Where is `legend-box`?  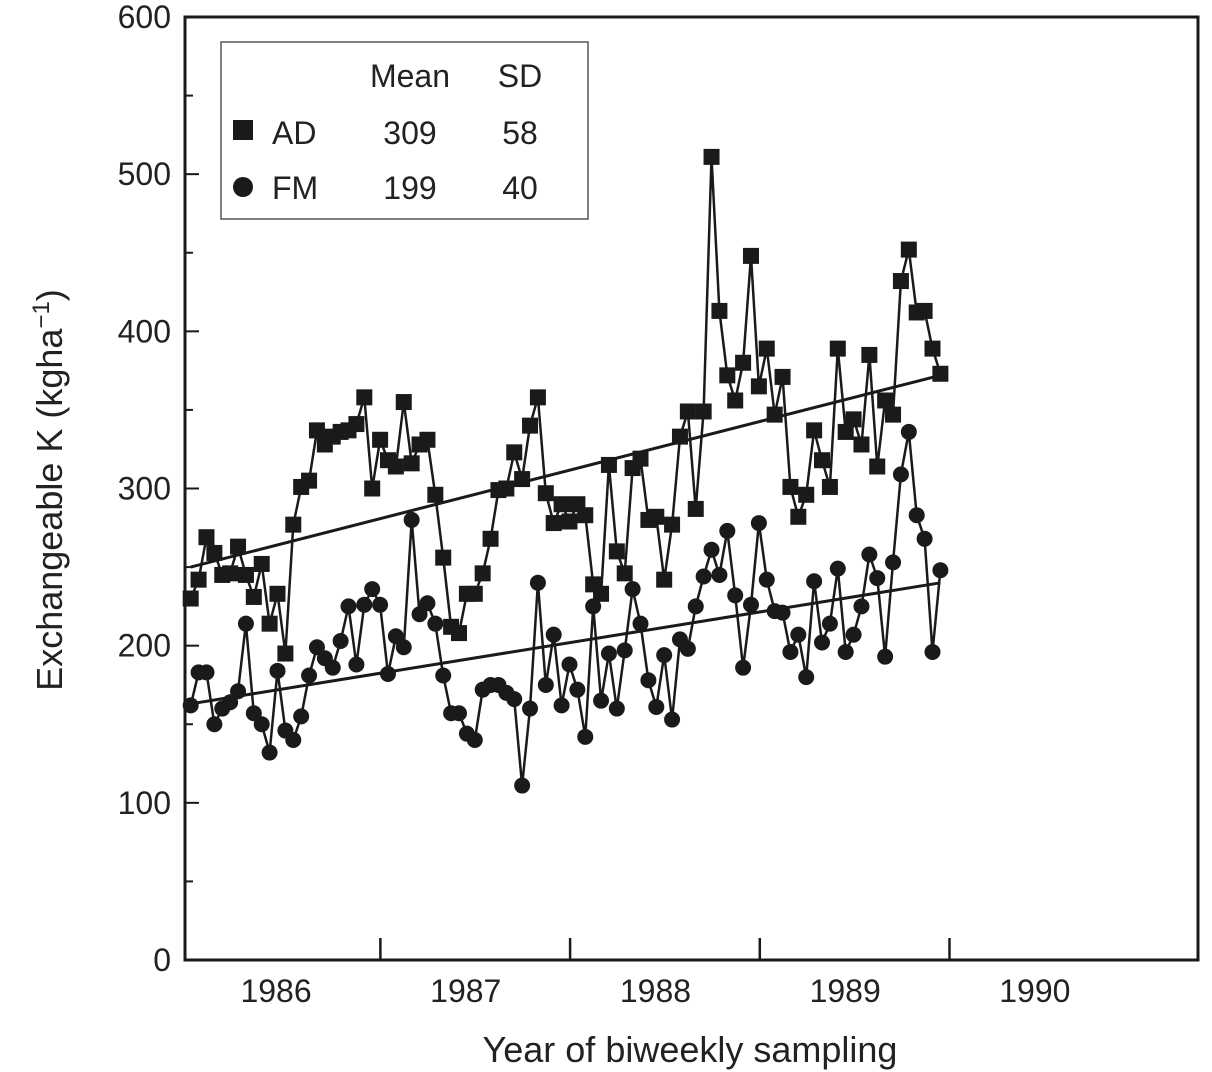 legend-box is located at coordinates (404, 130).